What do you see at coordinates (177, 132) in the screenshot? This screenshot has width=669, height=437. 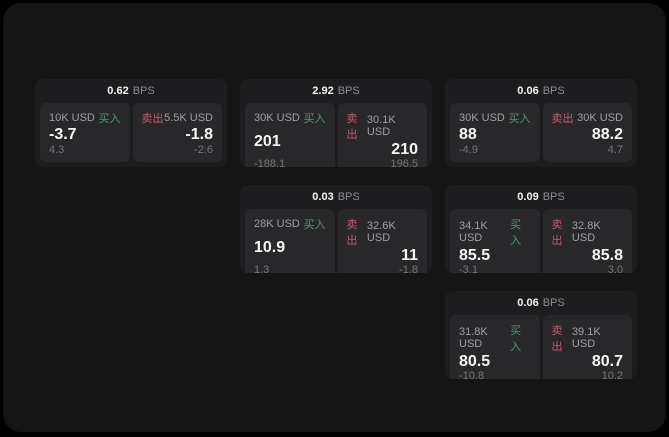 I see `sell-panel: 卖出 5.5K USD -1.8 -2.6` at bounding box center [177, 132].